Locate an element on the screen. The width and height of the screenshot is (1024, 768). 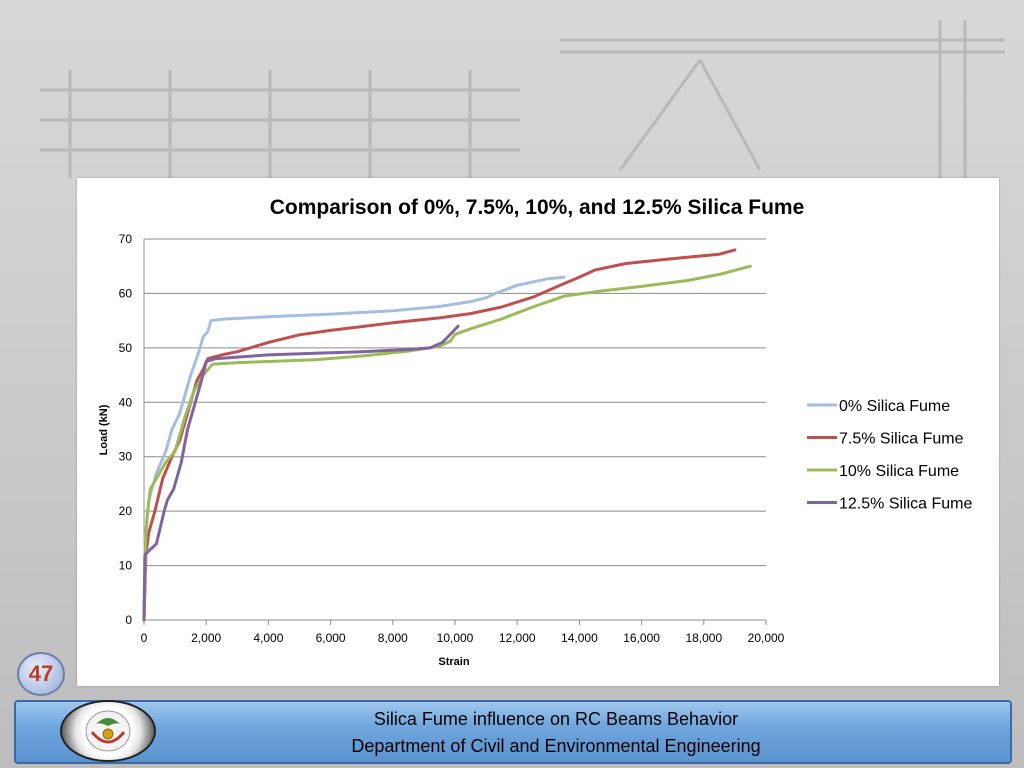
emblem-icon is located at coordinates (108, 731).